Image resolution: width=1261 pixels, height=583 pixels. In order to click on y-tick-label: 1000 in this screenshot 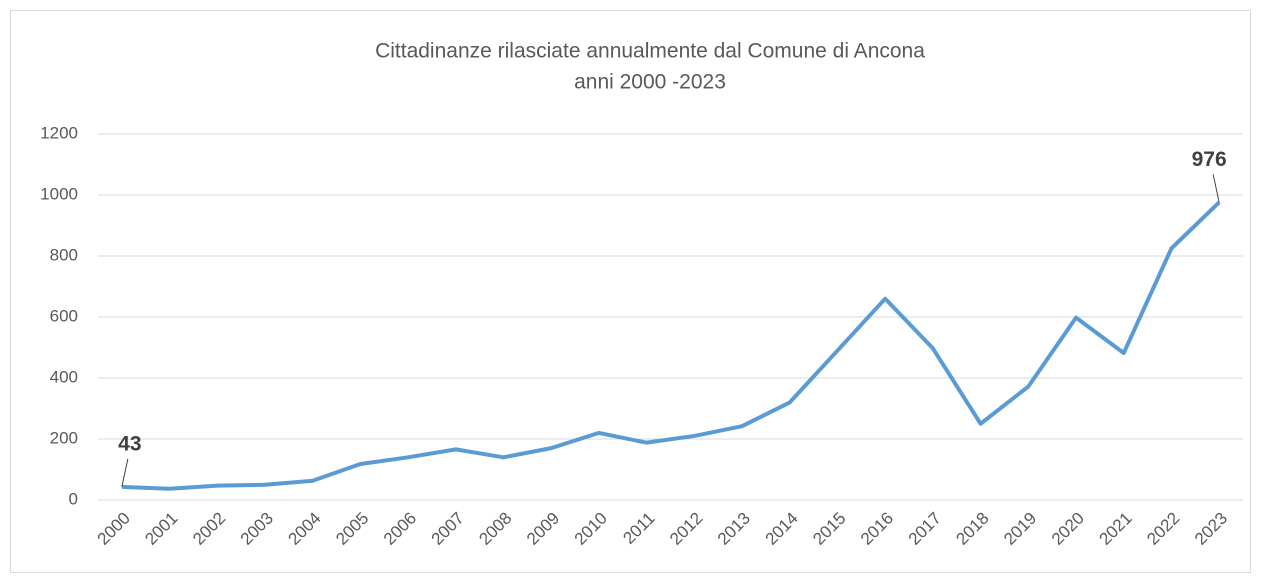, I will do `click(59, 193)`.